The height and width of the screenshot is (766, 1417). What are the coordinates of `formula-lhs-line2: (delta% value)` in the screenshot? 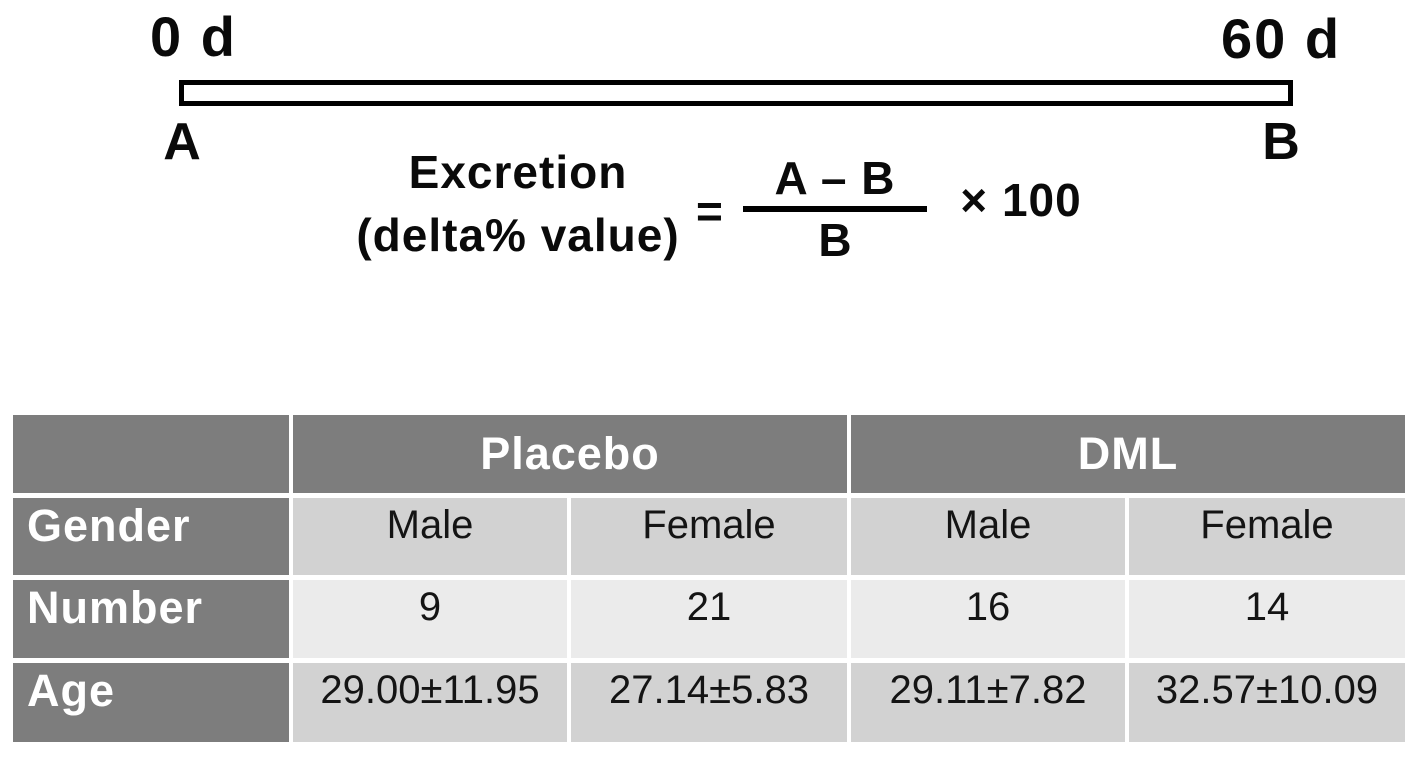 It's located at (518, 235).